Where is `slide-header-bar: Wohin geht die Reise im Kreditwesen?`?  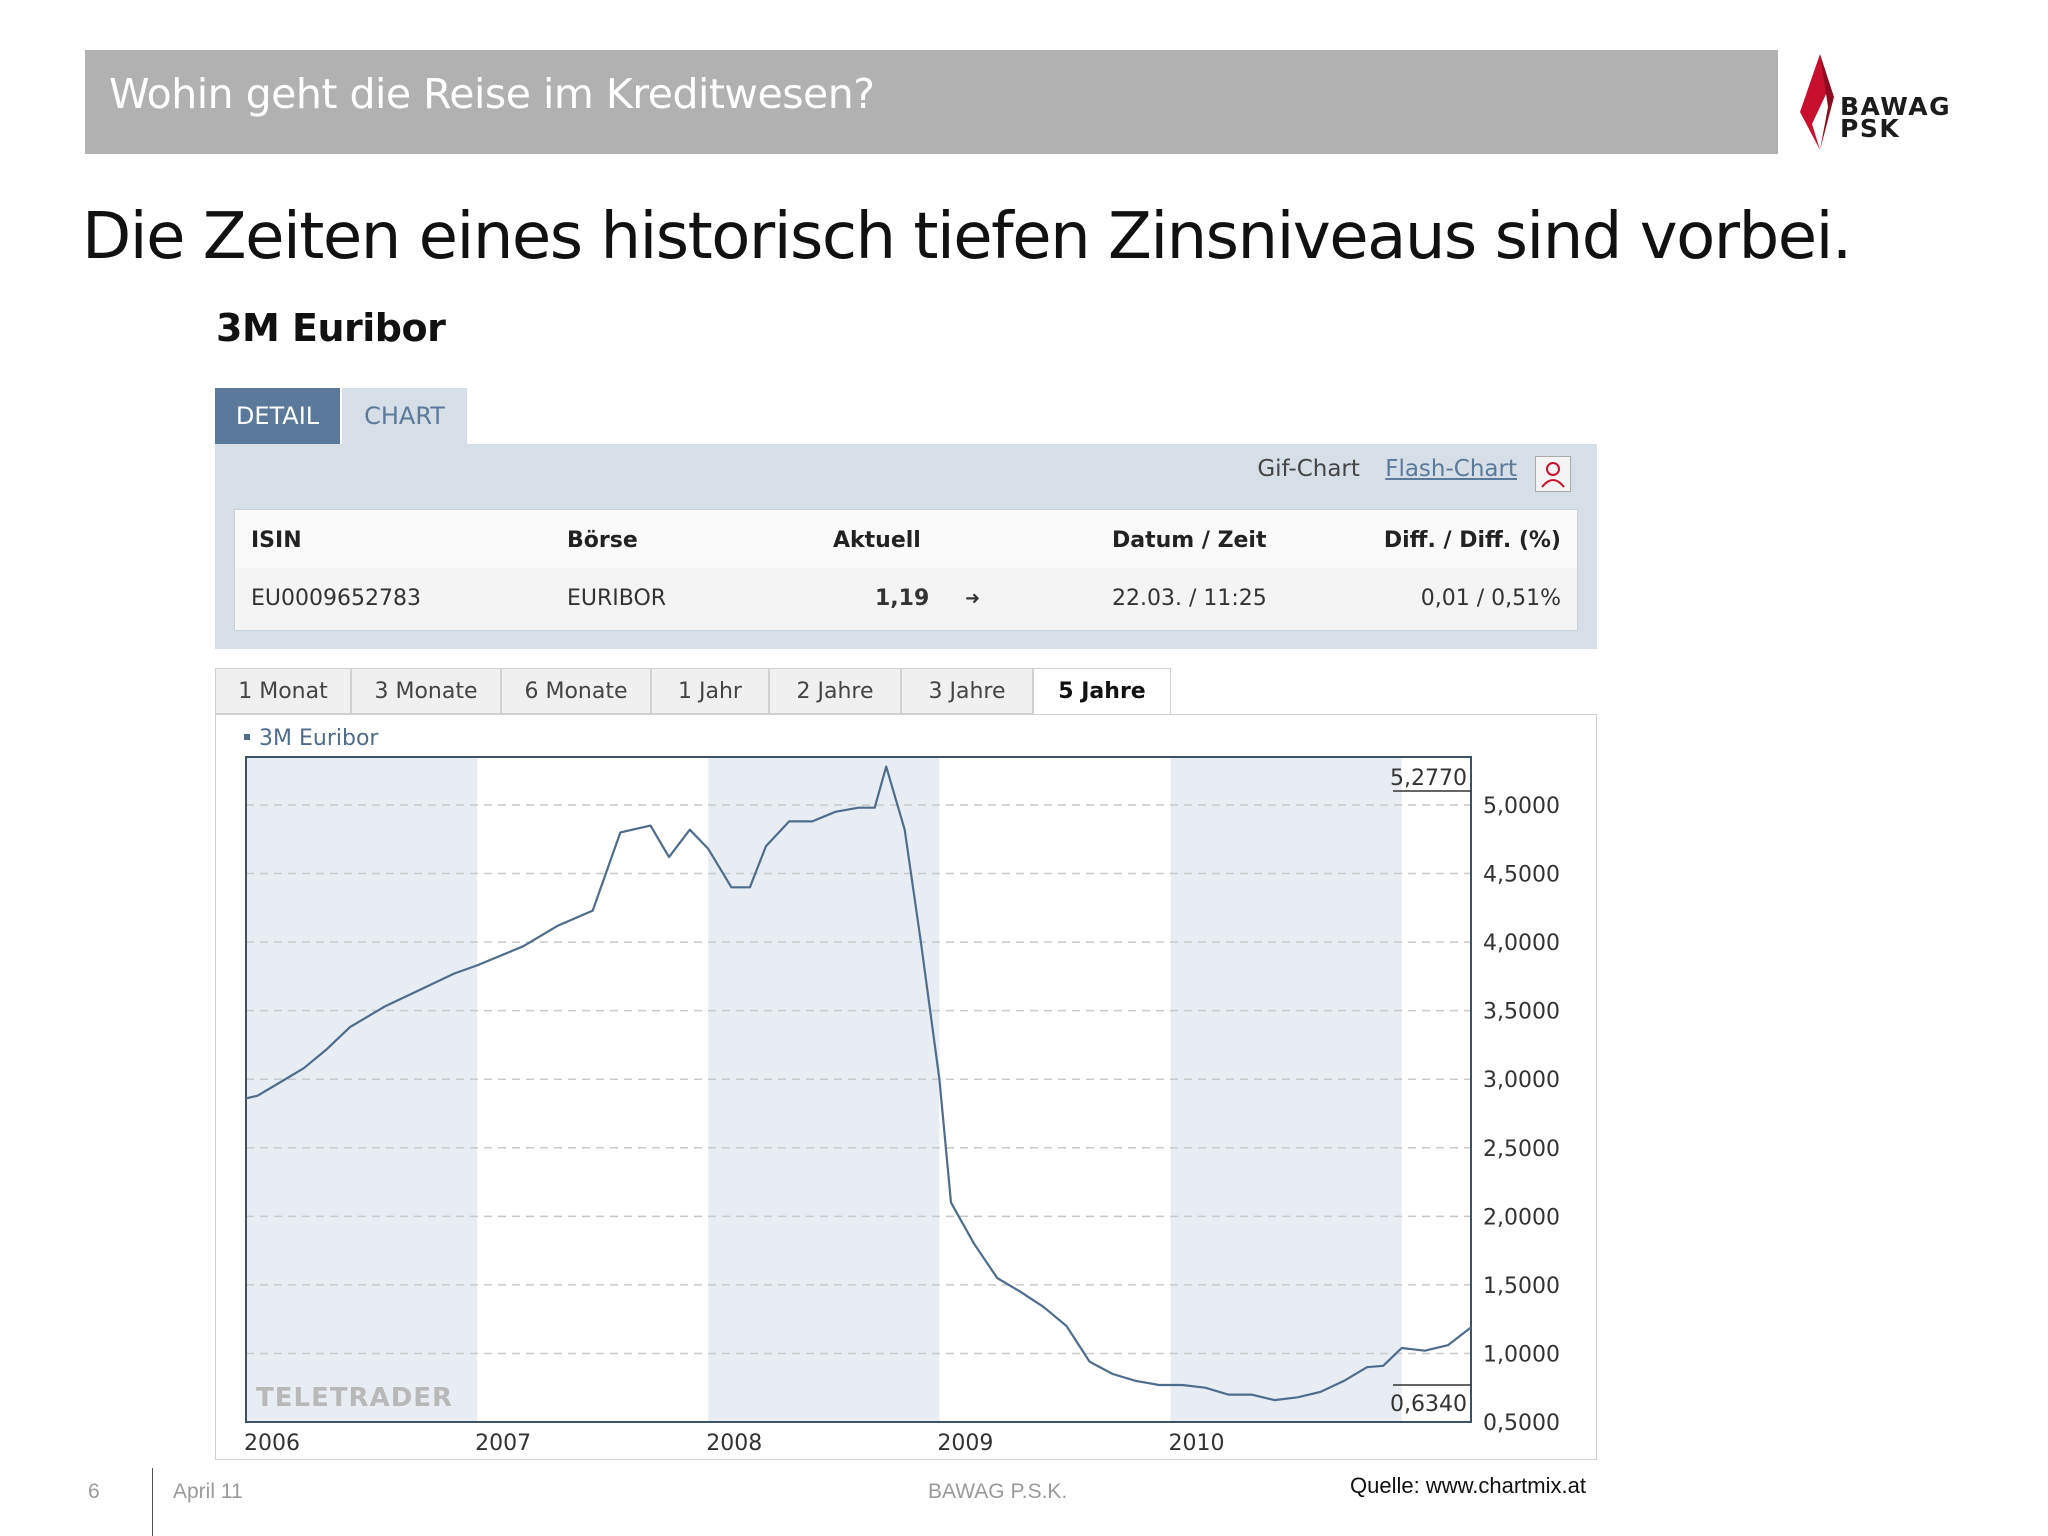
slide-header-bar: Wohin geht die Reise im Kreditwesen? is located at coordinates (931, 102).